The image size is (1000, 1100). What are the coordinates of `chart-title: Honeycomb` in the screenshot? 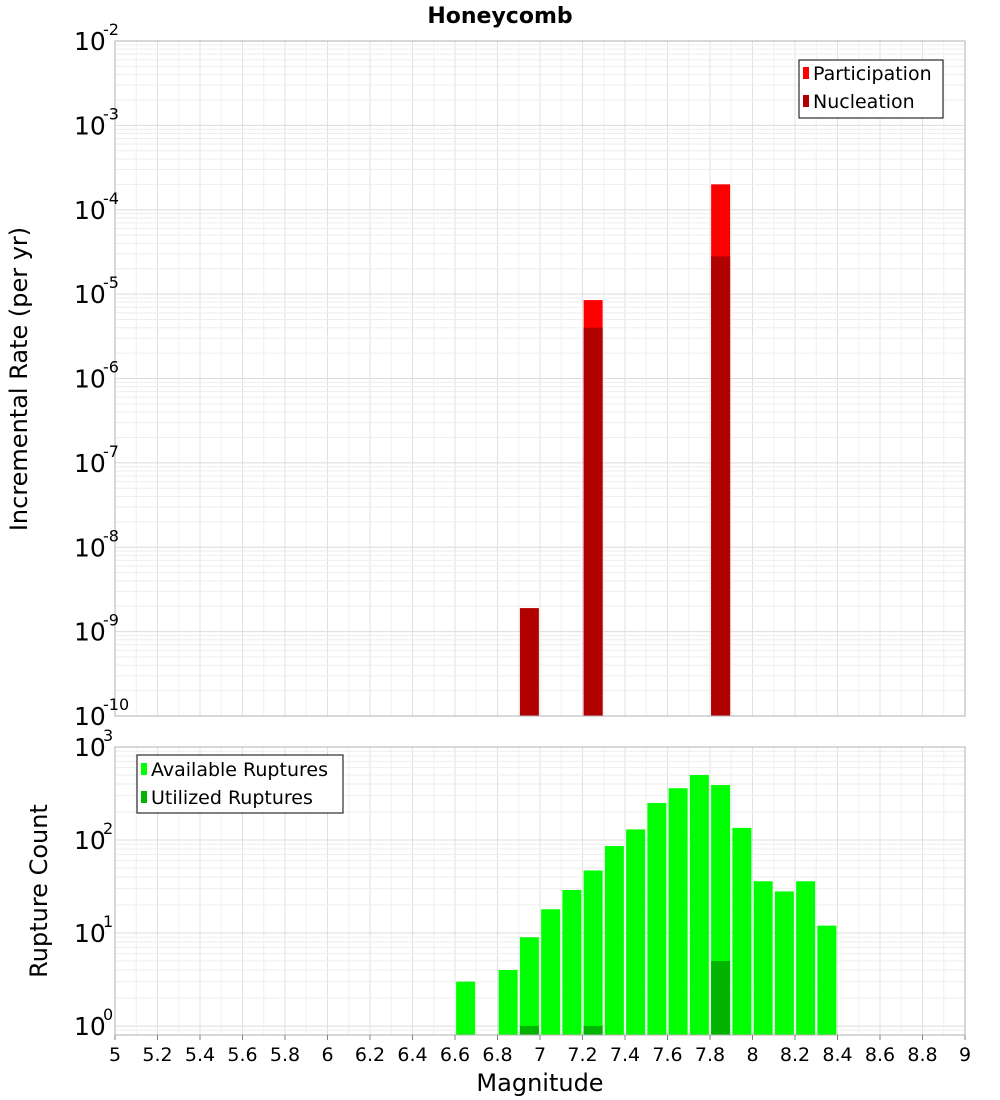 It's located at (499, 16).